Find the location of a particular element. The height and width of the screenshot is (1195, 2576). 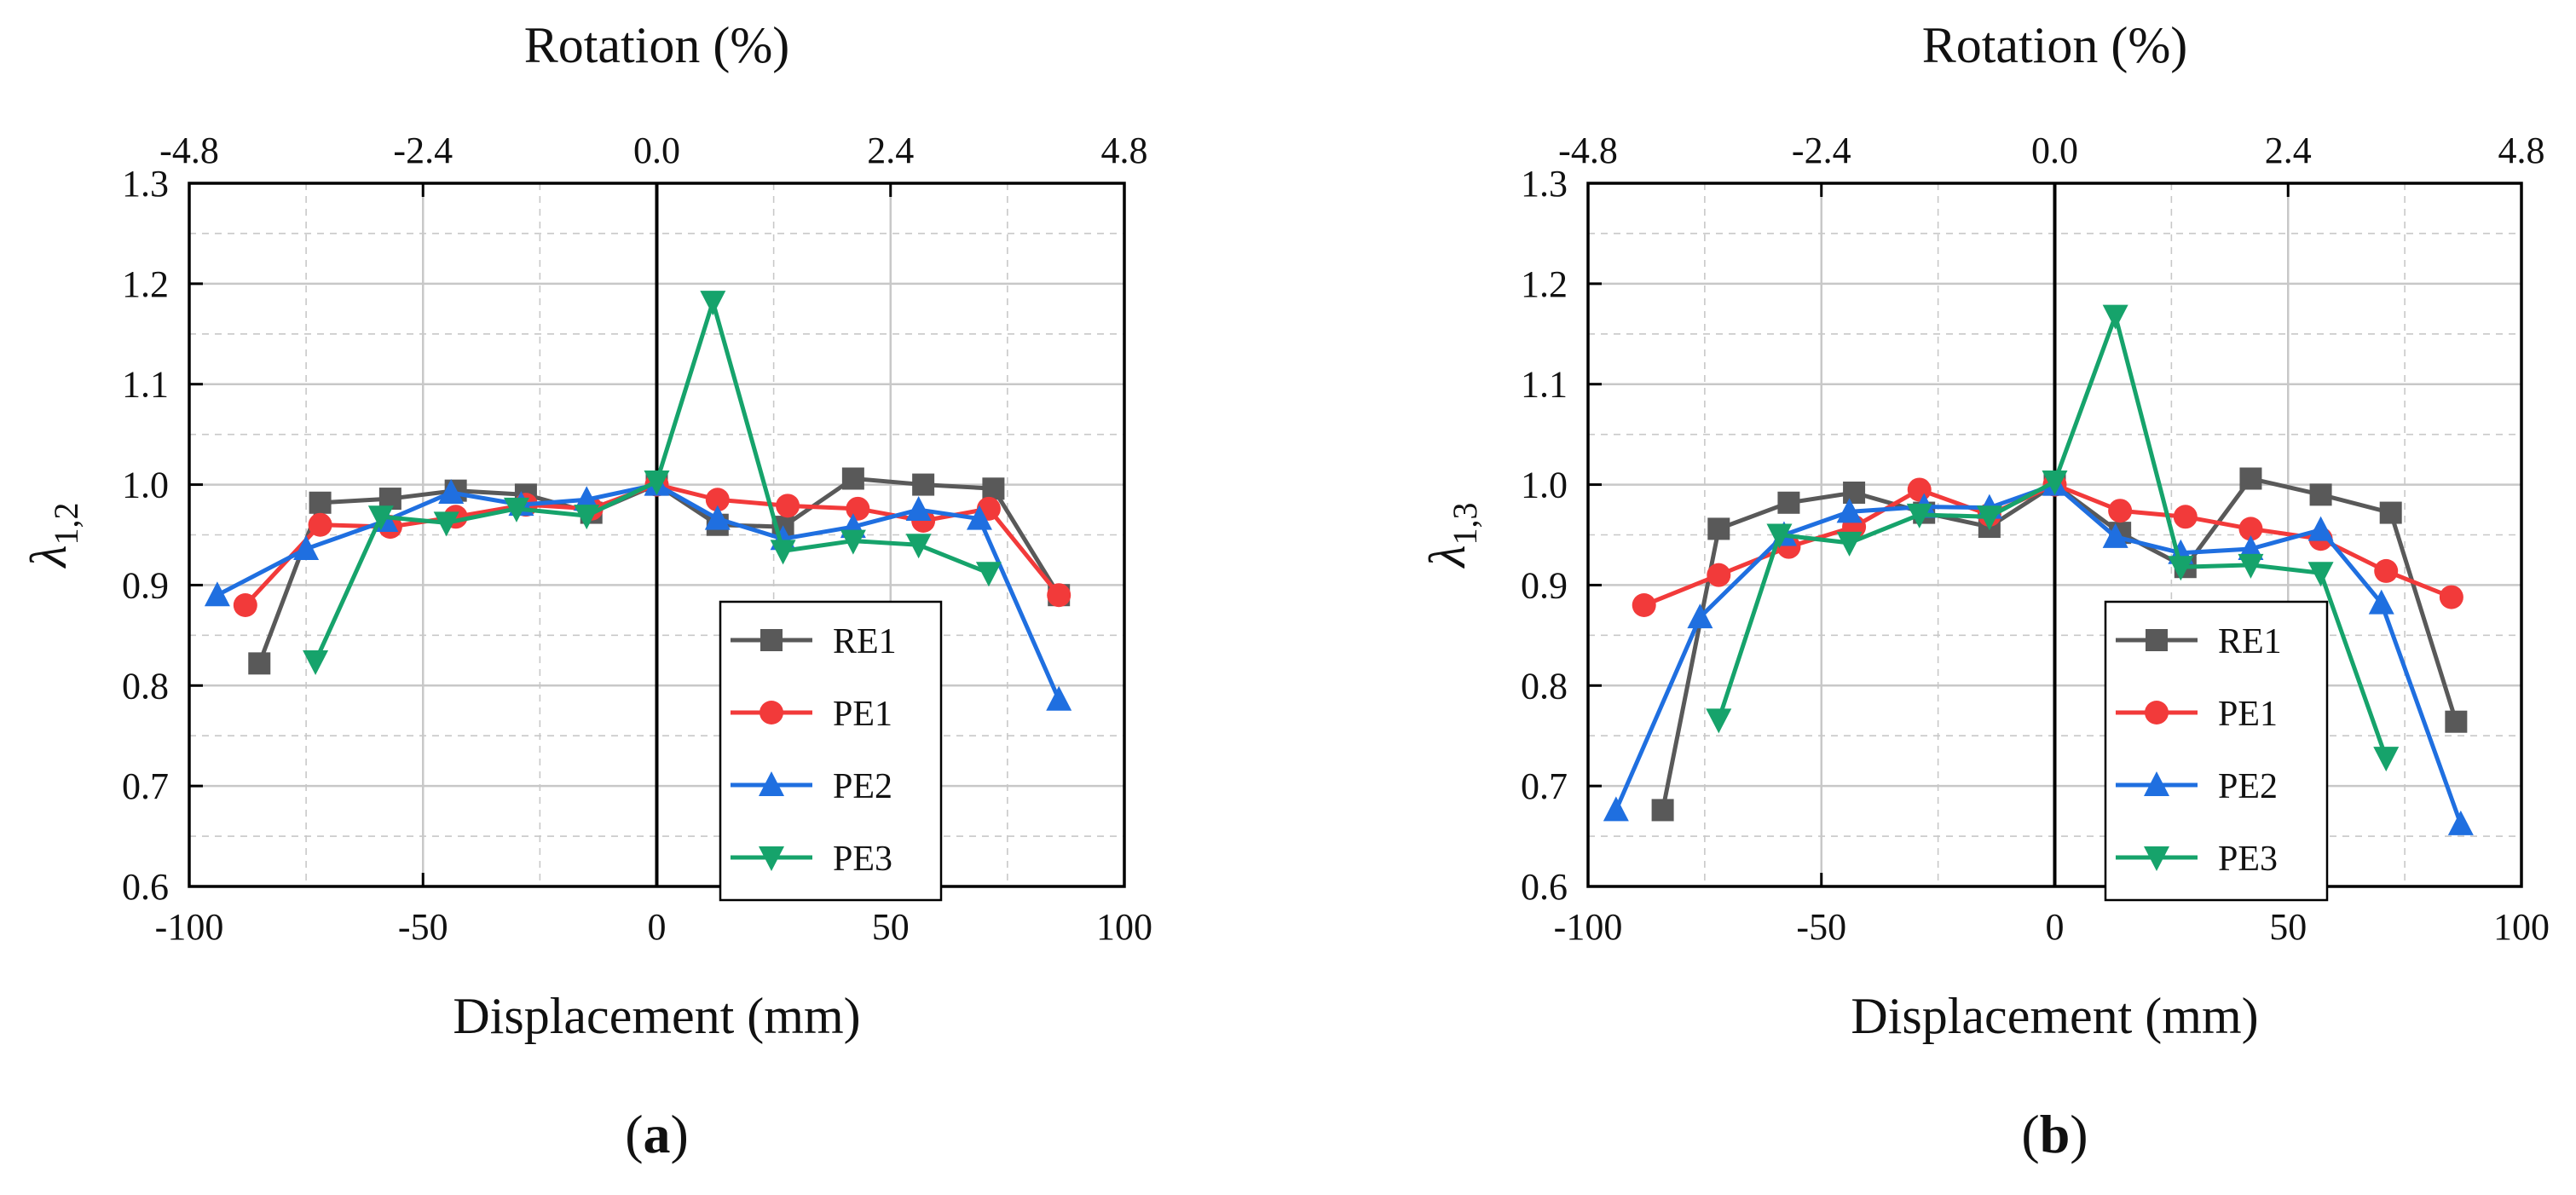

y-axis-subscript: 1,2 is located at coordinates (66, 524).